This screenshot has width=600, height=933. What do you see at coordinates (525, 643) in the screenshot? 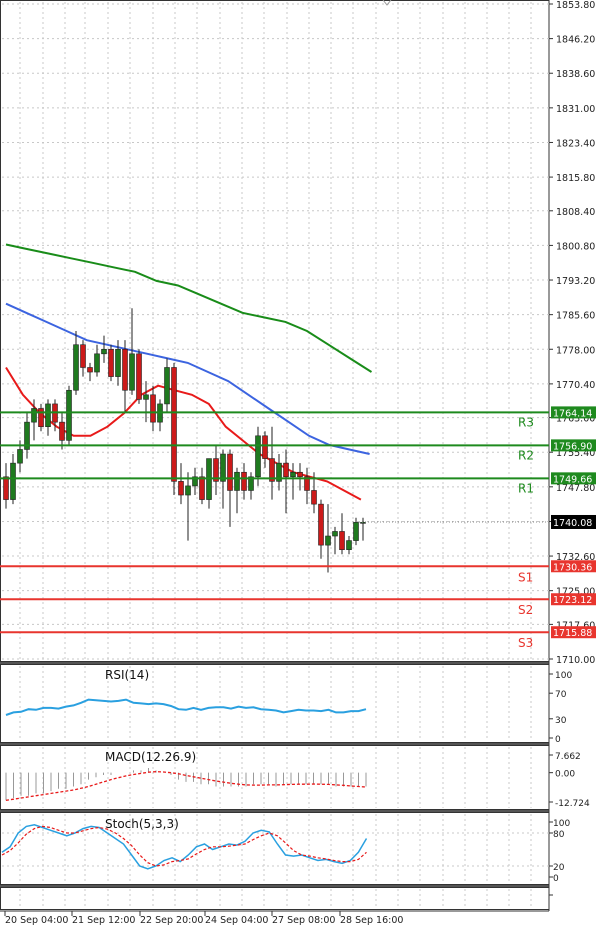
I see `level-label-s3: S3` at bounding box center [525, 643].